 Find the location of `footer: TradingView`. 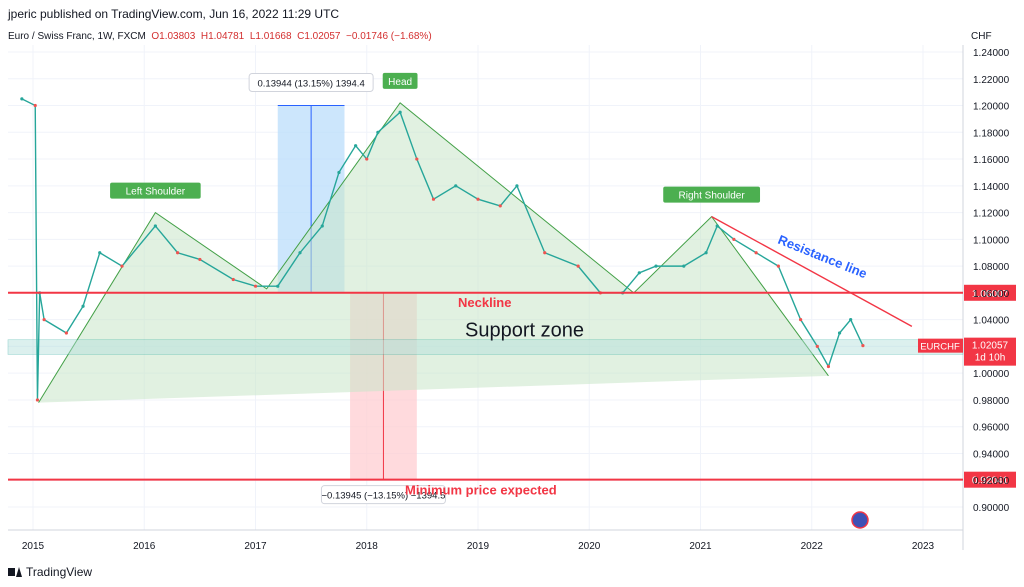

footer: TradingView is located at coordinates (50, 572).